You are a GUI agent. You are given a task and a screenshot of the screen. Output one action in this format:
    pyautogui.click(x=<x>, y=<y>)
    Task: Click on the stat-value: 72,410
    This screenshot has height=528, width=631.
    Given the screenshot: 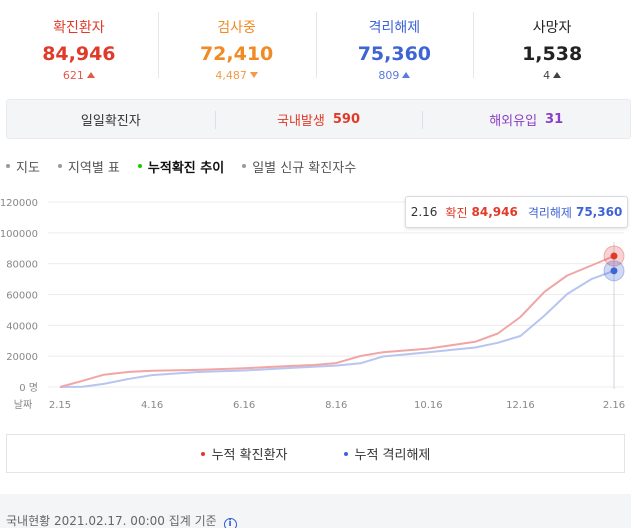 What is the action you would take?
    pyautogui.click(x=236, y=54)
    